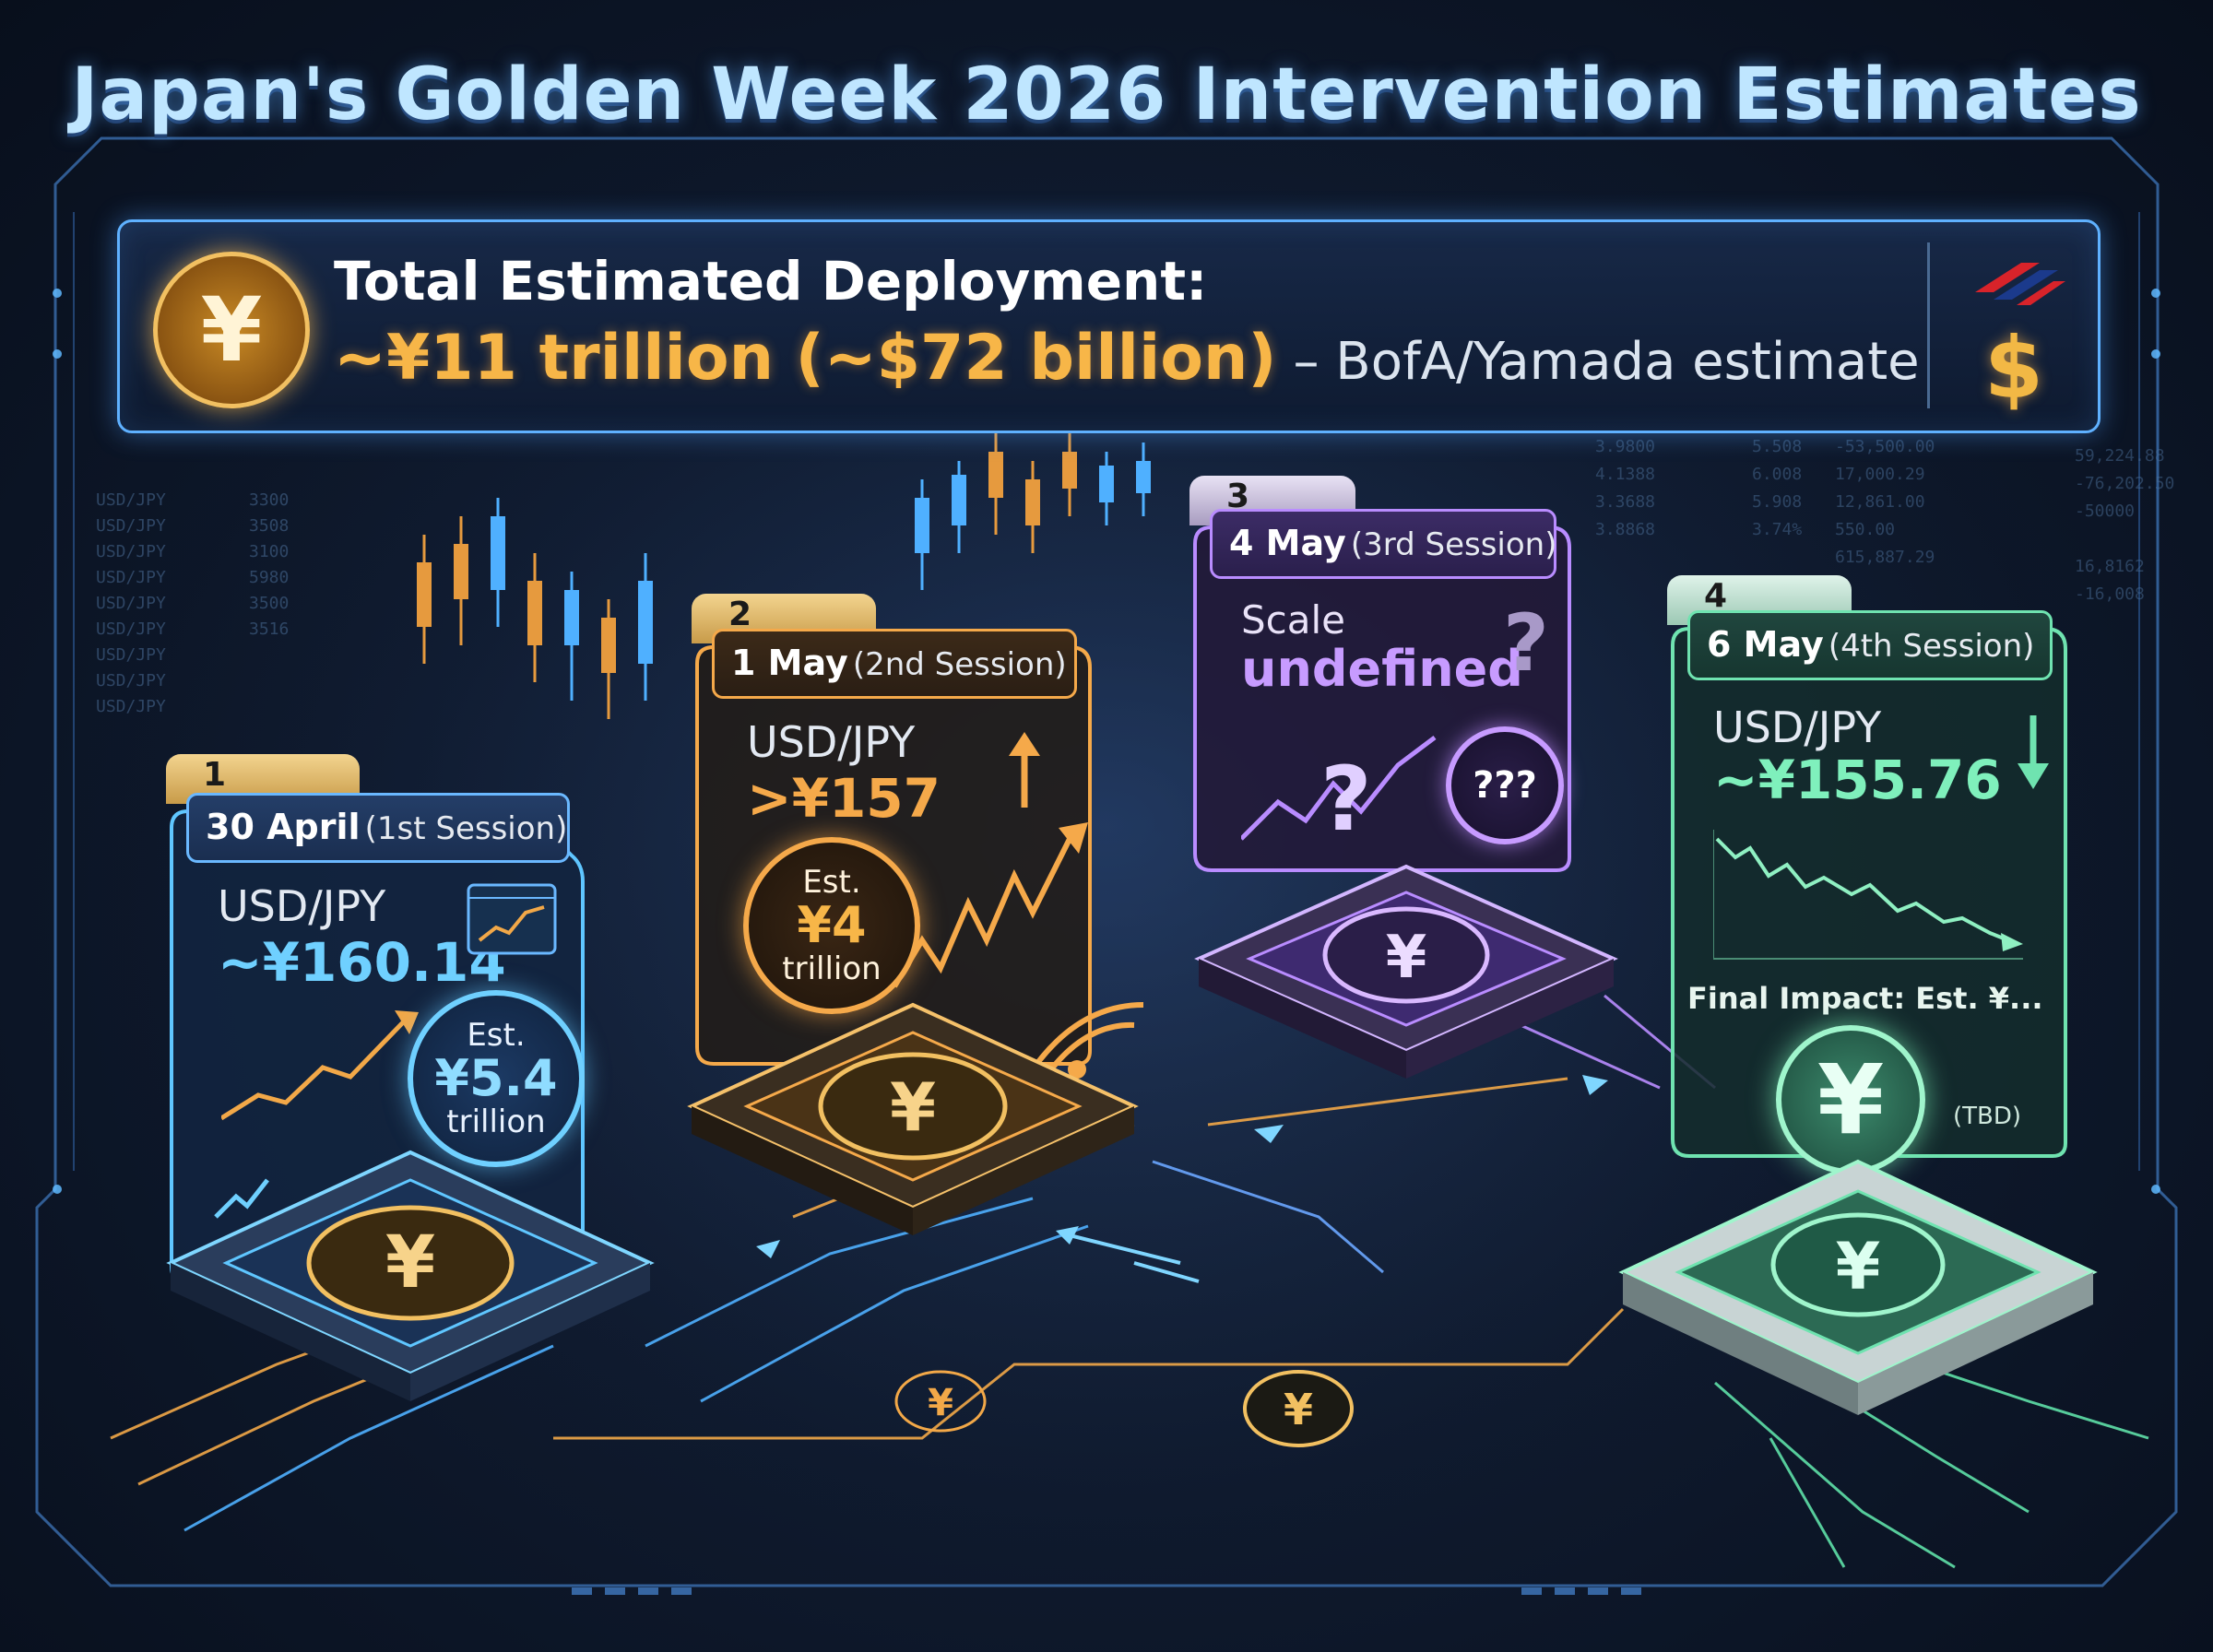 The width and height of the screenshot is (2213, 1652). Describe the element at coordinates (269, 629) in the screenshot. I see `svg-text: 3516` at that location.